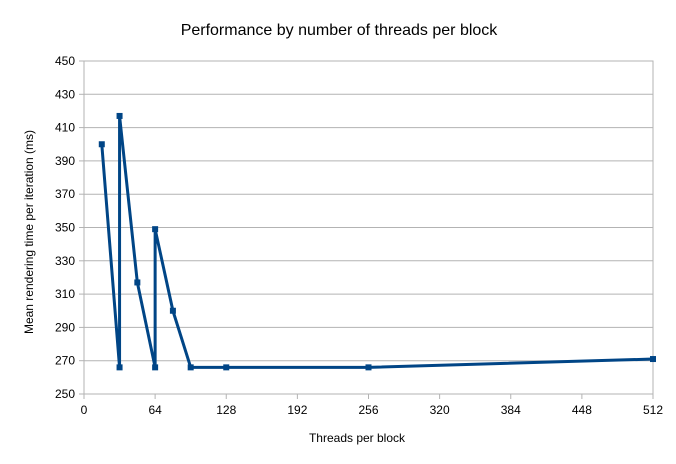 The height and width of the screenshot is (464, 676). I want to click on x-tick-label: 0, so click(84, 410).